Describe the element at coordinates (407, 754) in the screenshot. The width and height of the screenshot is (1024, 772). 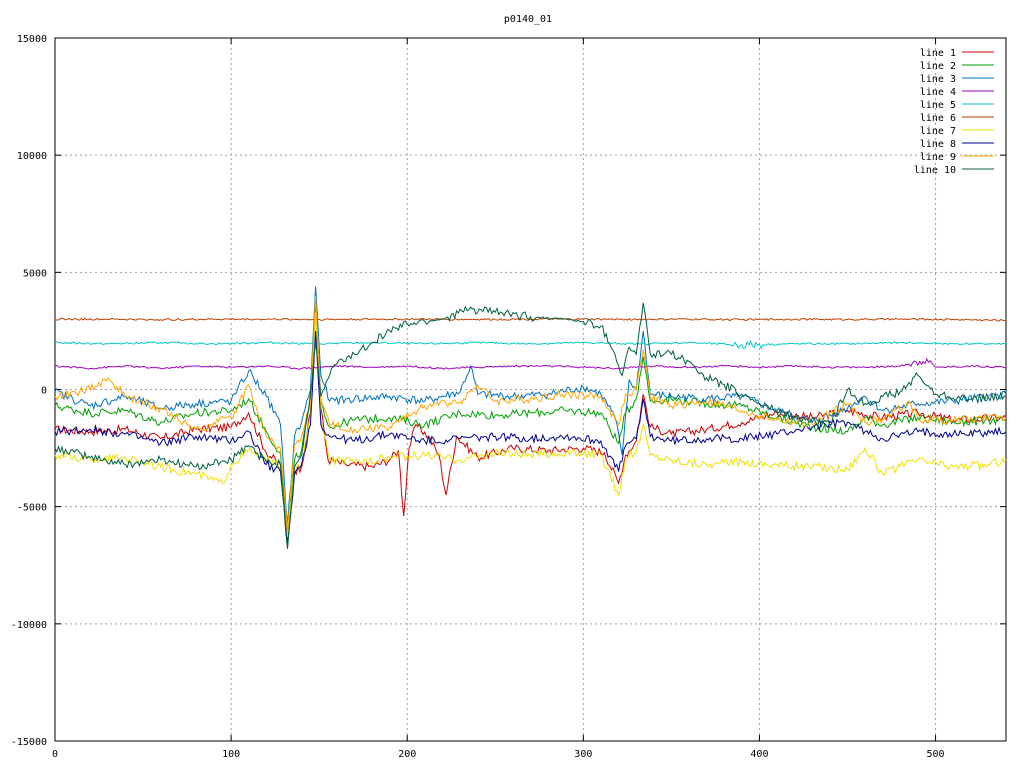
I see `x-tick-label: 200` at that location.